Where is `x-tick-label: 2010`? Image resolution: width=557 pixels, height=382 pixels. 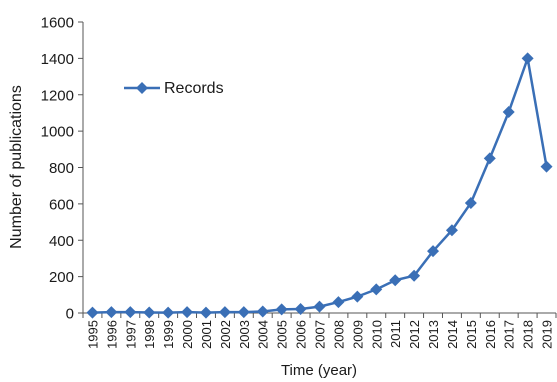 x-tick-label: 2010 is located at coordinates (376, 334).